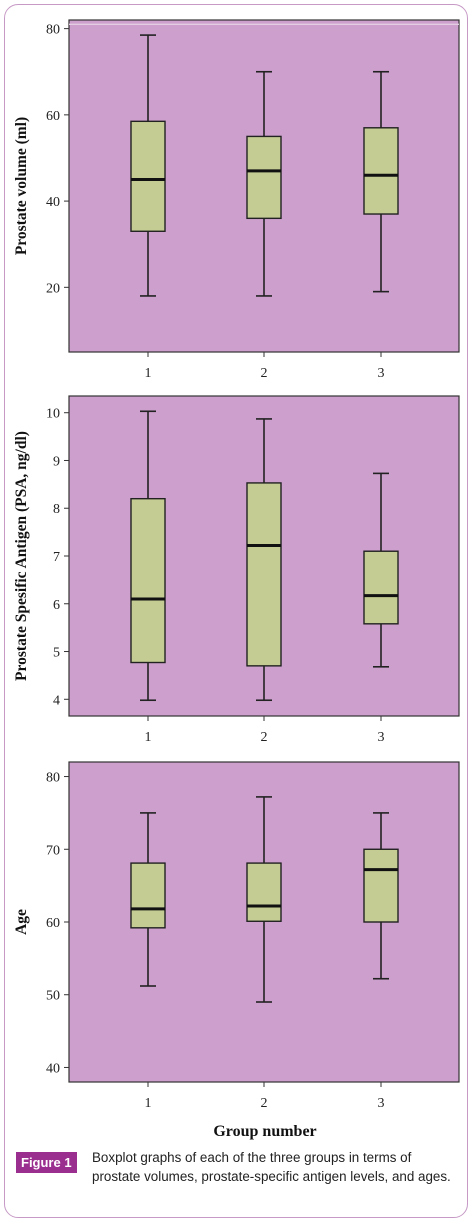 The width and height of the screenshot is (474, 1224). What do you see at coordinates (264, 1131) in the screenshot?
I see `x-axis-label: Group number` at bounding box center [264, 1131].